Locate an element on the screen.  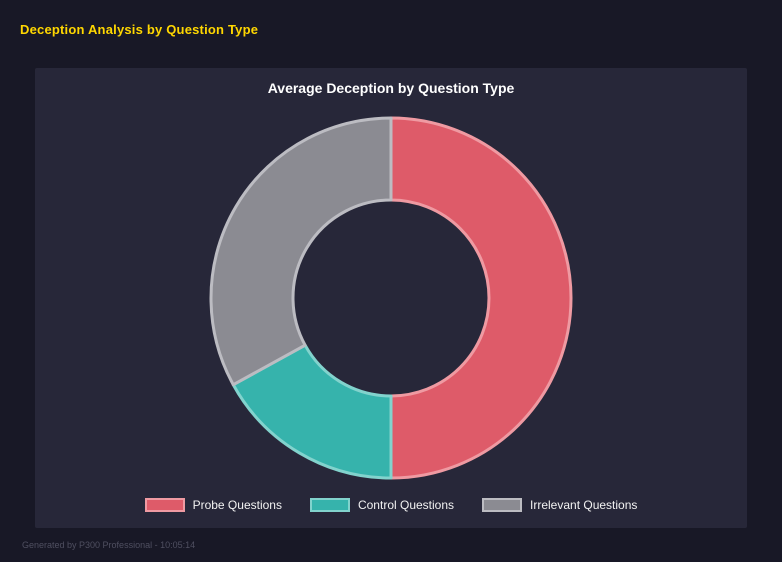
page-title: Deception Analysis by Question Type is located at coordinates (139, 29).